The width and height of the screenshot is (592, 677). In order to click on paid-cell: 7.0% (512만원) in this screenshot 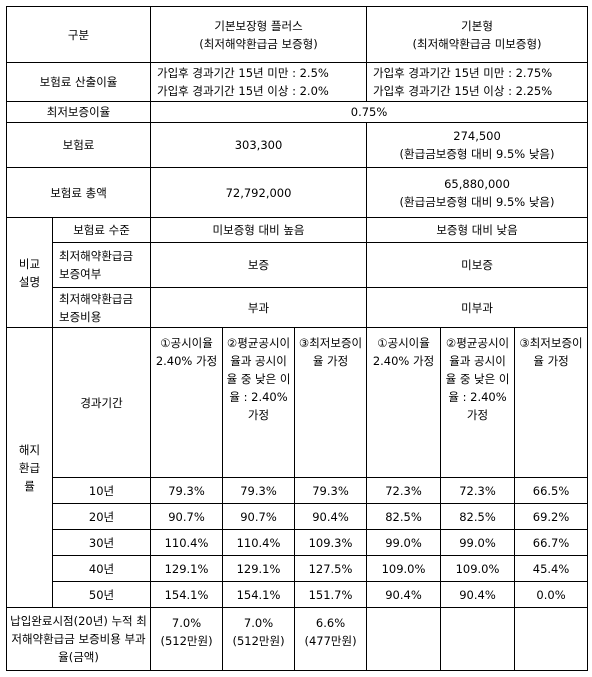, I will do `click(259, 639)`.